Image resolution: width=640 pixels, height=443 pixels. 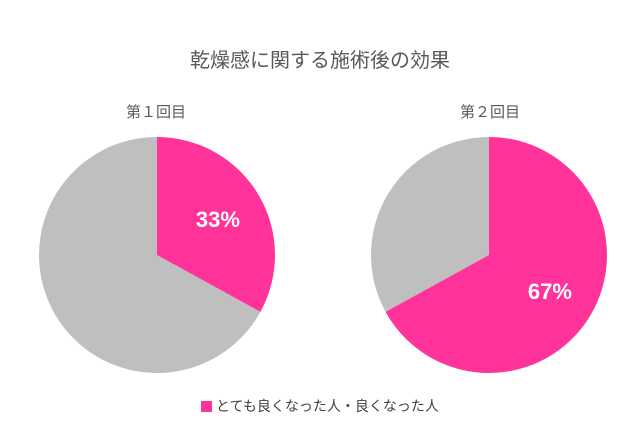 I want to click on chart-title: 乾燥感に関する施術後の効果, so click(x=320, y=60).